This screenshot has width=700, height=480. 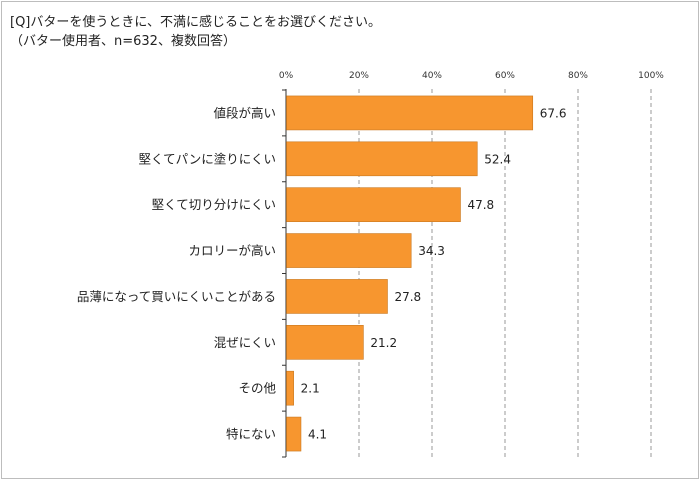 What do you see at coordinates (651, 76) in the screenshot?
I see `x-tick-label: 100%` at bounding box center [651, 76].